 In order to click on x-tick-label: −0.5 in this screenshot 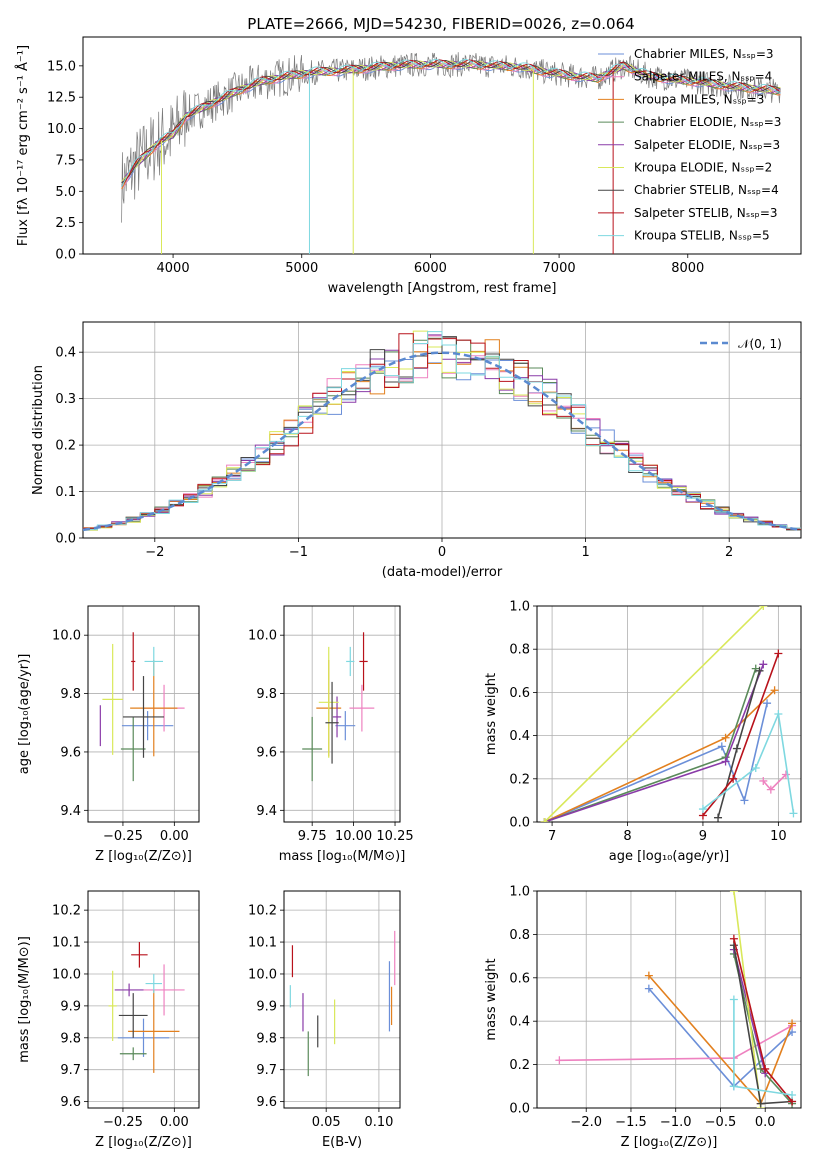, I will do `click(721, 1122)`.